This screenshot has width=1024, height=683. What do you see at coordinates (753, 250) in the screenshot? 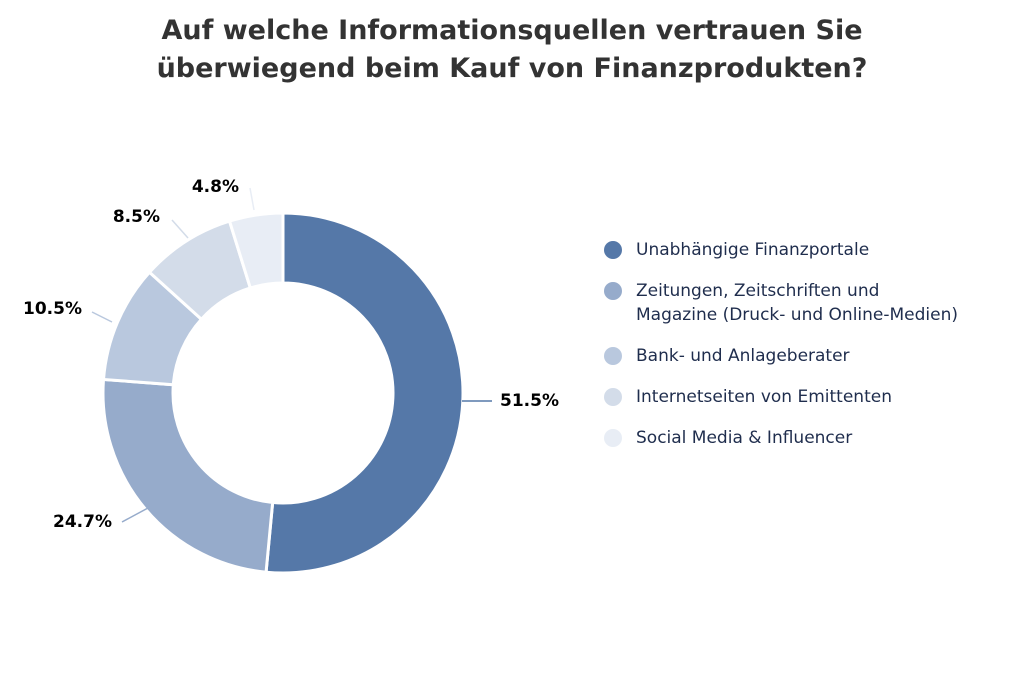
I see `legend-label-1-line-1: Unabhängige Finanzportale` at bounding box center [753, 250].